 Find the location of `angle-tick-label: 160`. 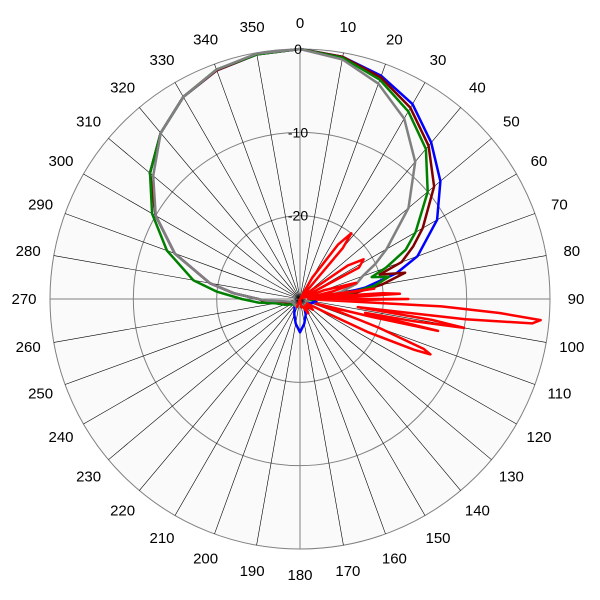

angle-tick-label: 160 is located at coordinates (394, 558).